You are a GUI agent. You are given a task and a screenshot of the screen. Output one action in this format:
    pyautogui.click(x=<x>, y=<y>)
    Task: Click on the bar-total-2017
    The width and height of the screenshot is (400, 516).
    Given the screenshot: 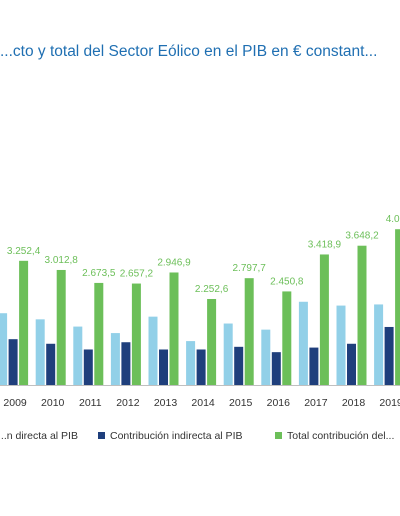 What is the action you would take?
    pyautogui.click(x=324, y=319)
    